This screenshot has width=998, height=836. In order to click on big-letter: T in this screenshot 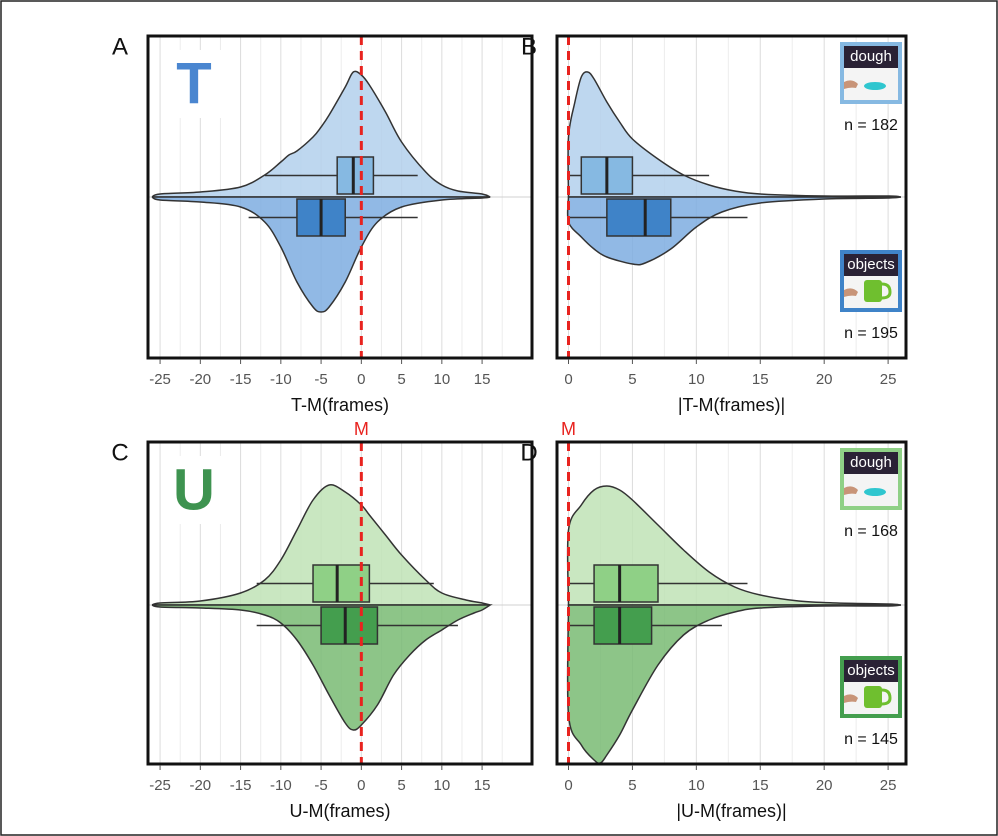, I will do `click(193, 83)`.